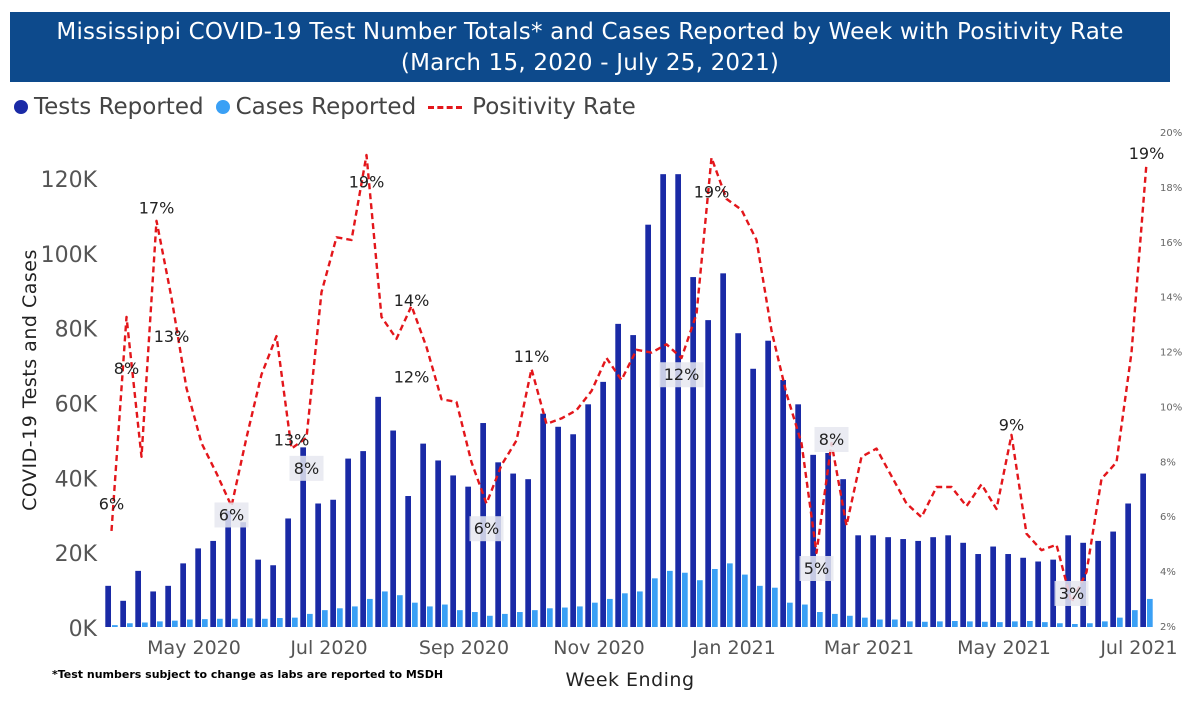  I want to click on legend-item-tests: Tests Reported, so click(109, 107).